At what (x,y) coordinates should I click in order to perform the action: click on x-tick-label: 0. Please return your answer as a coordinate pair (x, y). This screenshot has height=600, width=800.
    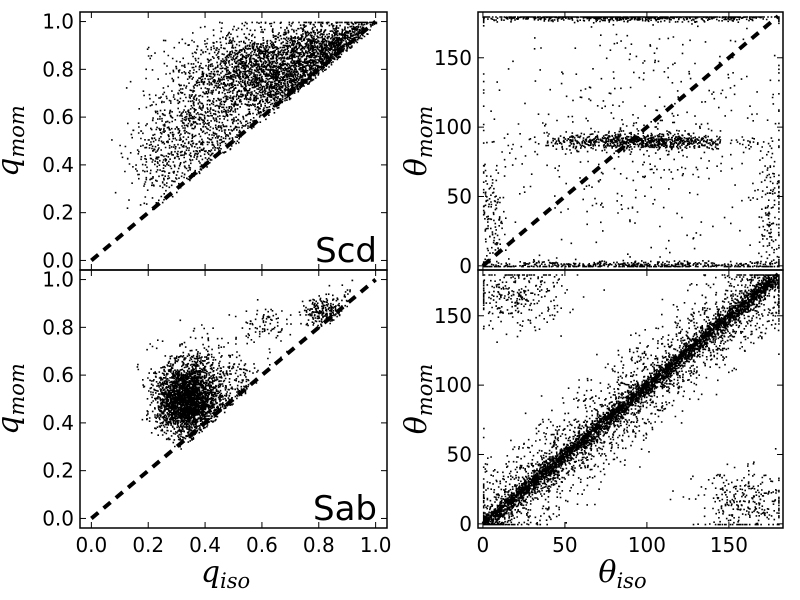
    Looking at the image, I should click on (483, 545).